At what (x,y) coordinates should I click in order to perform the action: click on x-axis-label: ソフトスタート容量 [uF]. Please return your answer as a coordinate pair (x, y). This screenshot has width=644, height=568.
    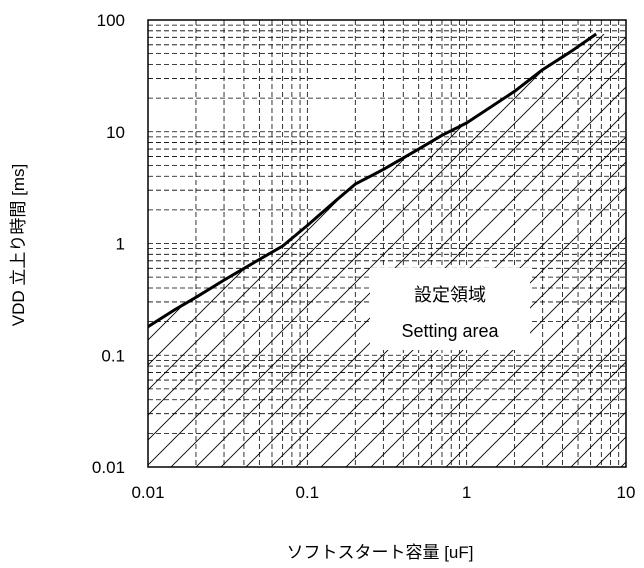
    Looking at the image, I should click on (379, 552).